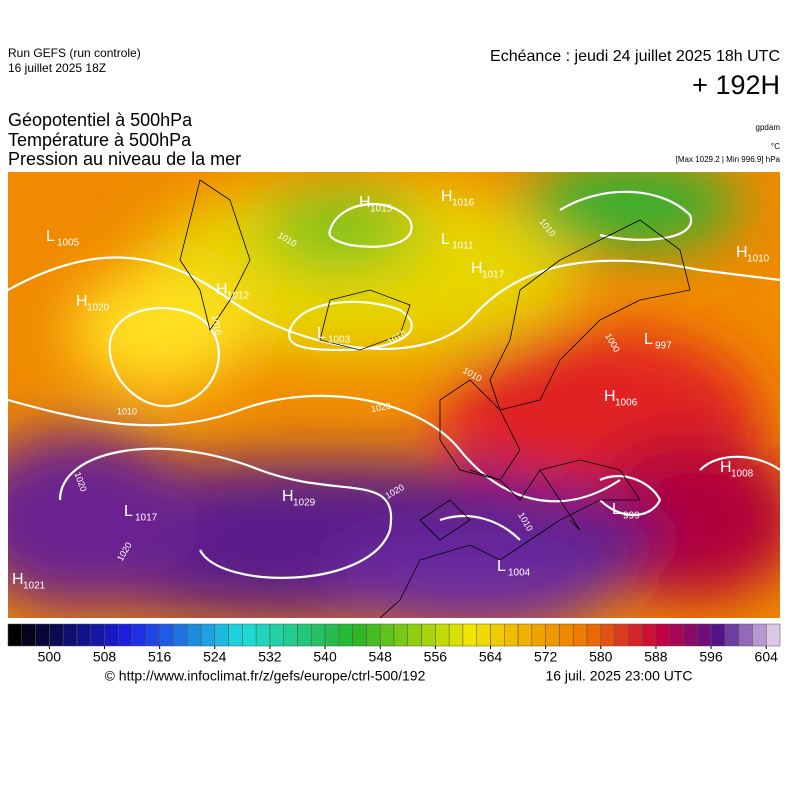 The image size is (788, 794). What do you see at coordinates (380, 407) in the screenshot?
I see `isobar-label: 1020` at bounding box center [380, 407].